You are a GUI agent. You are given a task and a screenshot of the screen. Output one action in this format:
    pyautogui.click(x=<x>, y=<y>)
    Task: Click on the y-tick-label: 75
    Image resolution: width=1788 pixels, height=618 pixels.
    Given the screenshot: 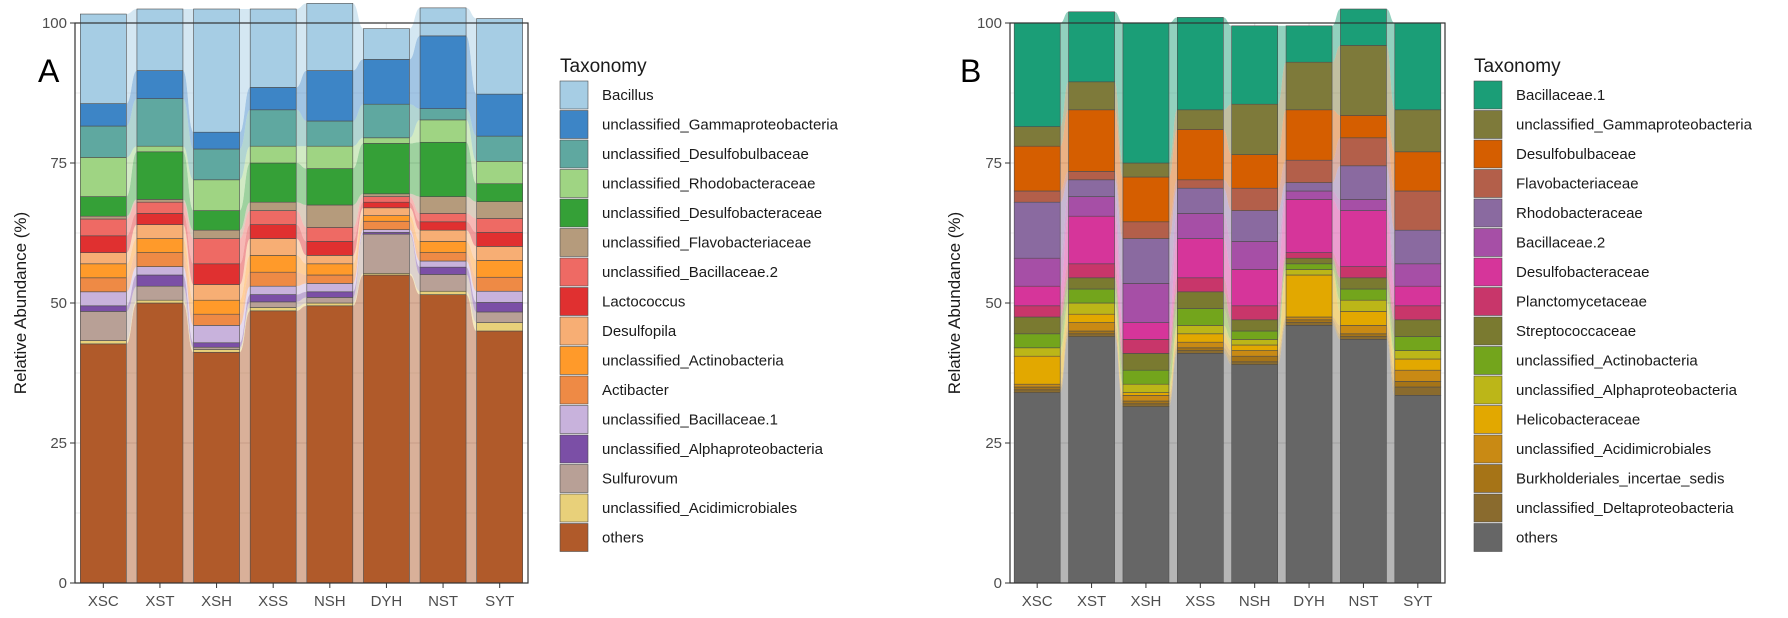 What is the action you would take?
    pyautogui.click(x=58, y=163)
    